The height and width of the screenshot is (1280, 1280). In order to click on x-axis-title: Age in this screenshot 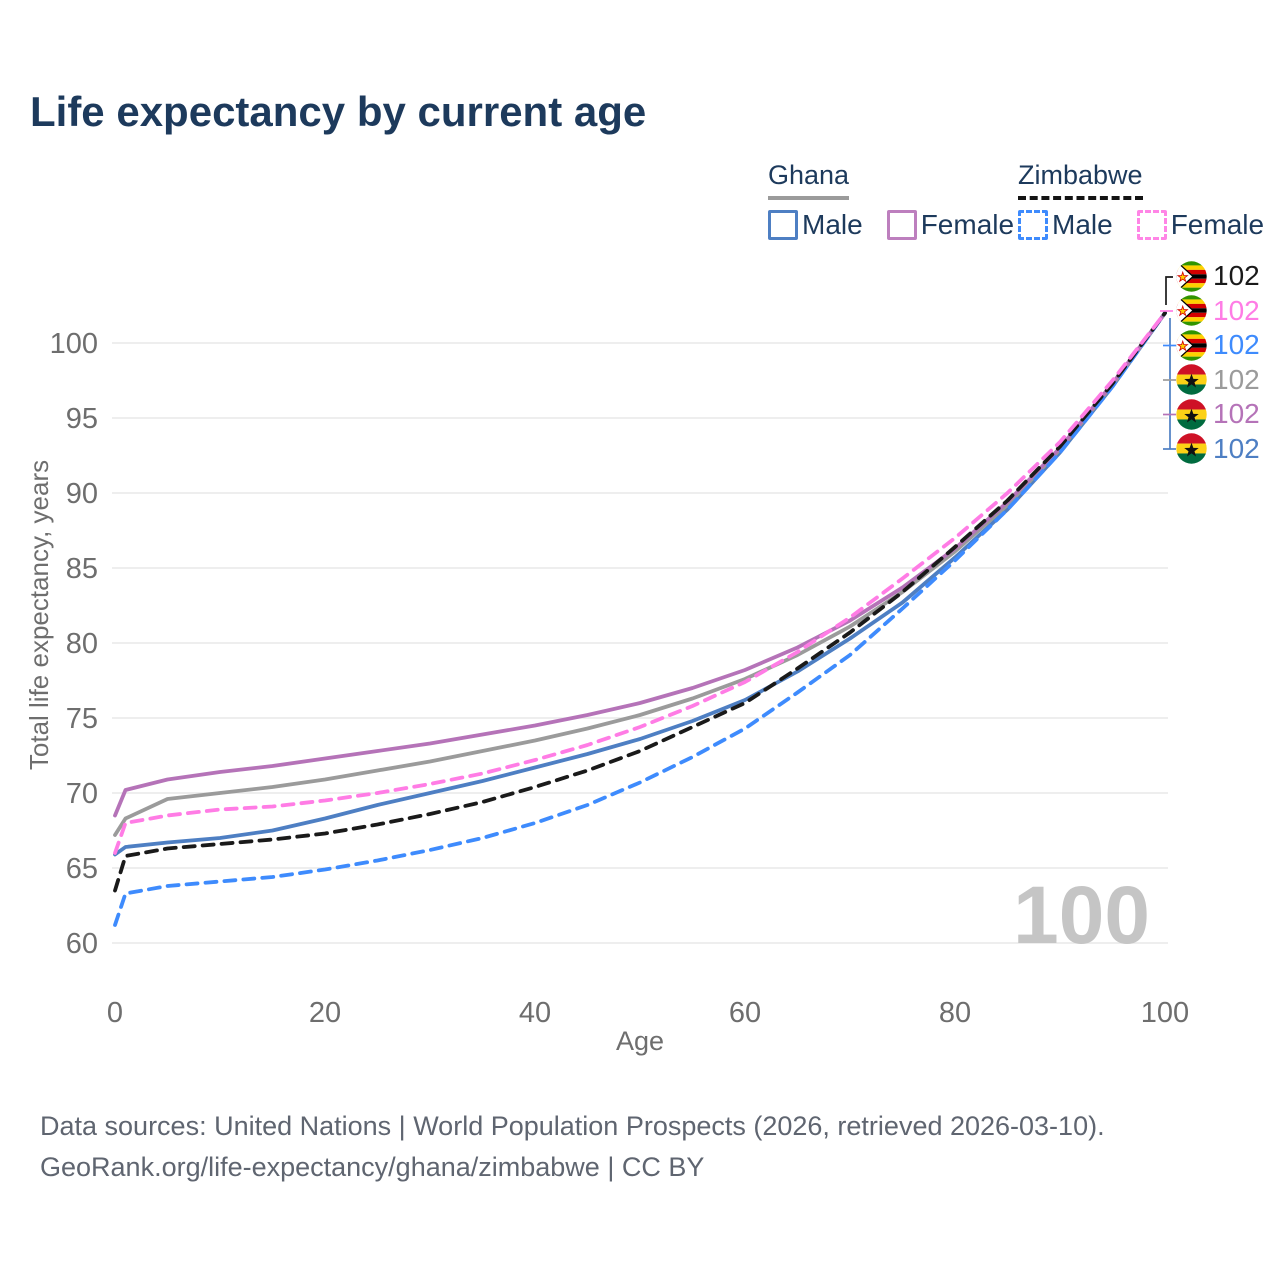, I will do `click(640, 1041)`.